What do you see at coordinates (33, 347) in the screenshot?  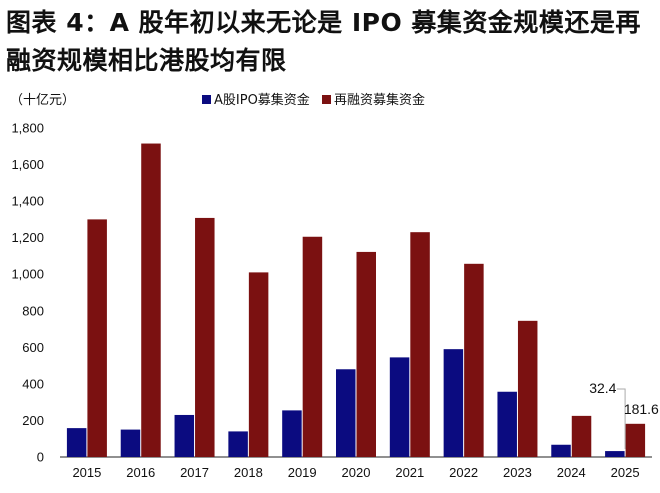 I see `y-tick-label: 600` at bounding box center [33, 347].